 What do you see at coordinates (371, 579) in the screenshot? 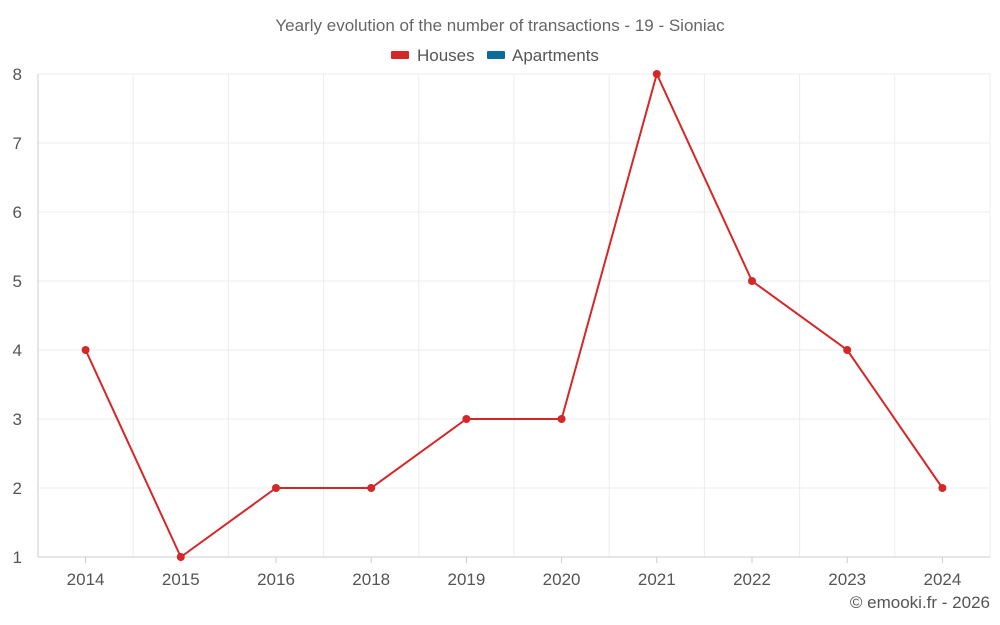
I see `x-tick-label: 2018` at bounding box center [371, 579].